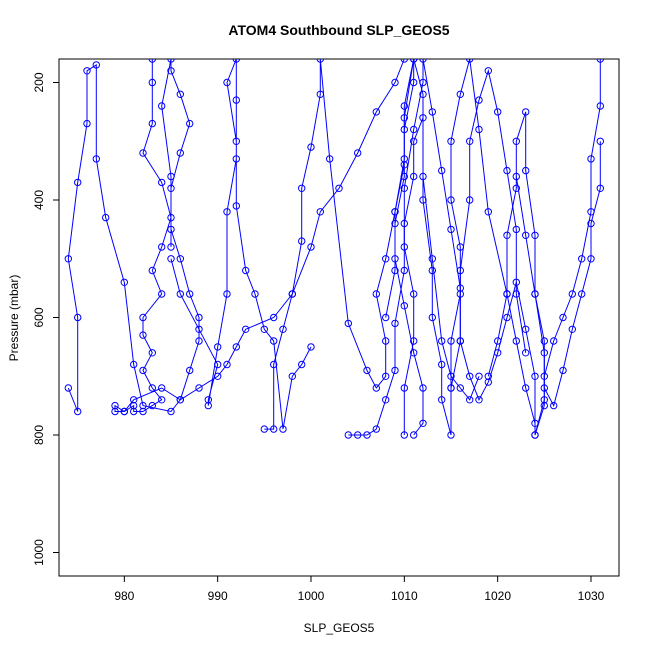 The height and width of the screenshot is (650, 650). Describe the element at coordinates (45, 319) in the screenshot. I see `y-axis: 200 400 600 800 1000` at that location.